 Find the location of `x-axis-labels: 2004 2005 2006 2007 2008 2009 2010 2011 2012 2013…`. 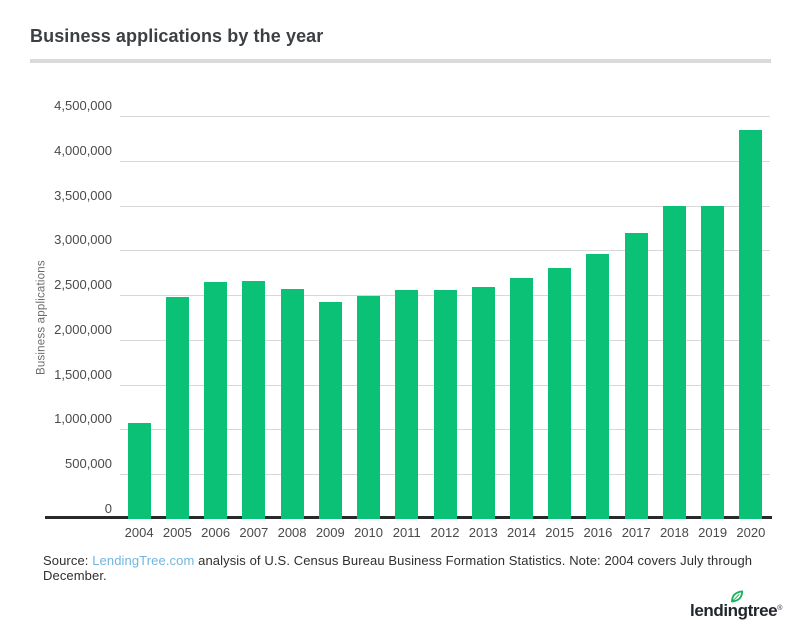

x-axis-labels: 2004 2005 2006 2007 2008 2009 2010 2011 2012 2013… is located at coordinates (445, 532).